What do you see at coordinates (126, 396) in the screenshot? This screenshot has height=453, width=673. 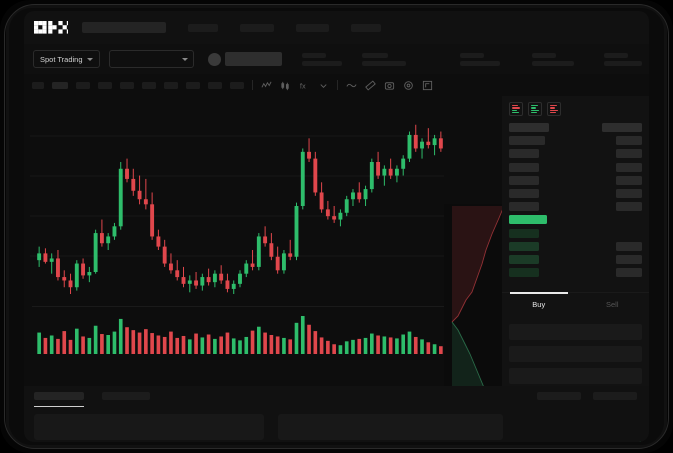 I see `tab-order-history` at bounding box center [126, 396].